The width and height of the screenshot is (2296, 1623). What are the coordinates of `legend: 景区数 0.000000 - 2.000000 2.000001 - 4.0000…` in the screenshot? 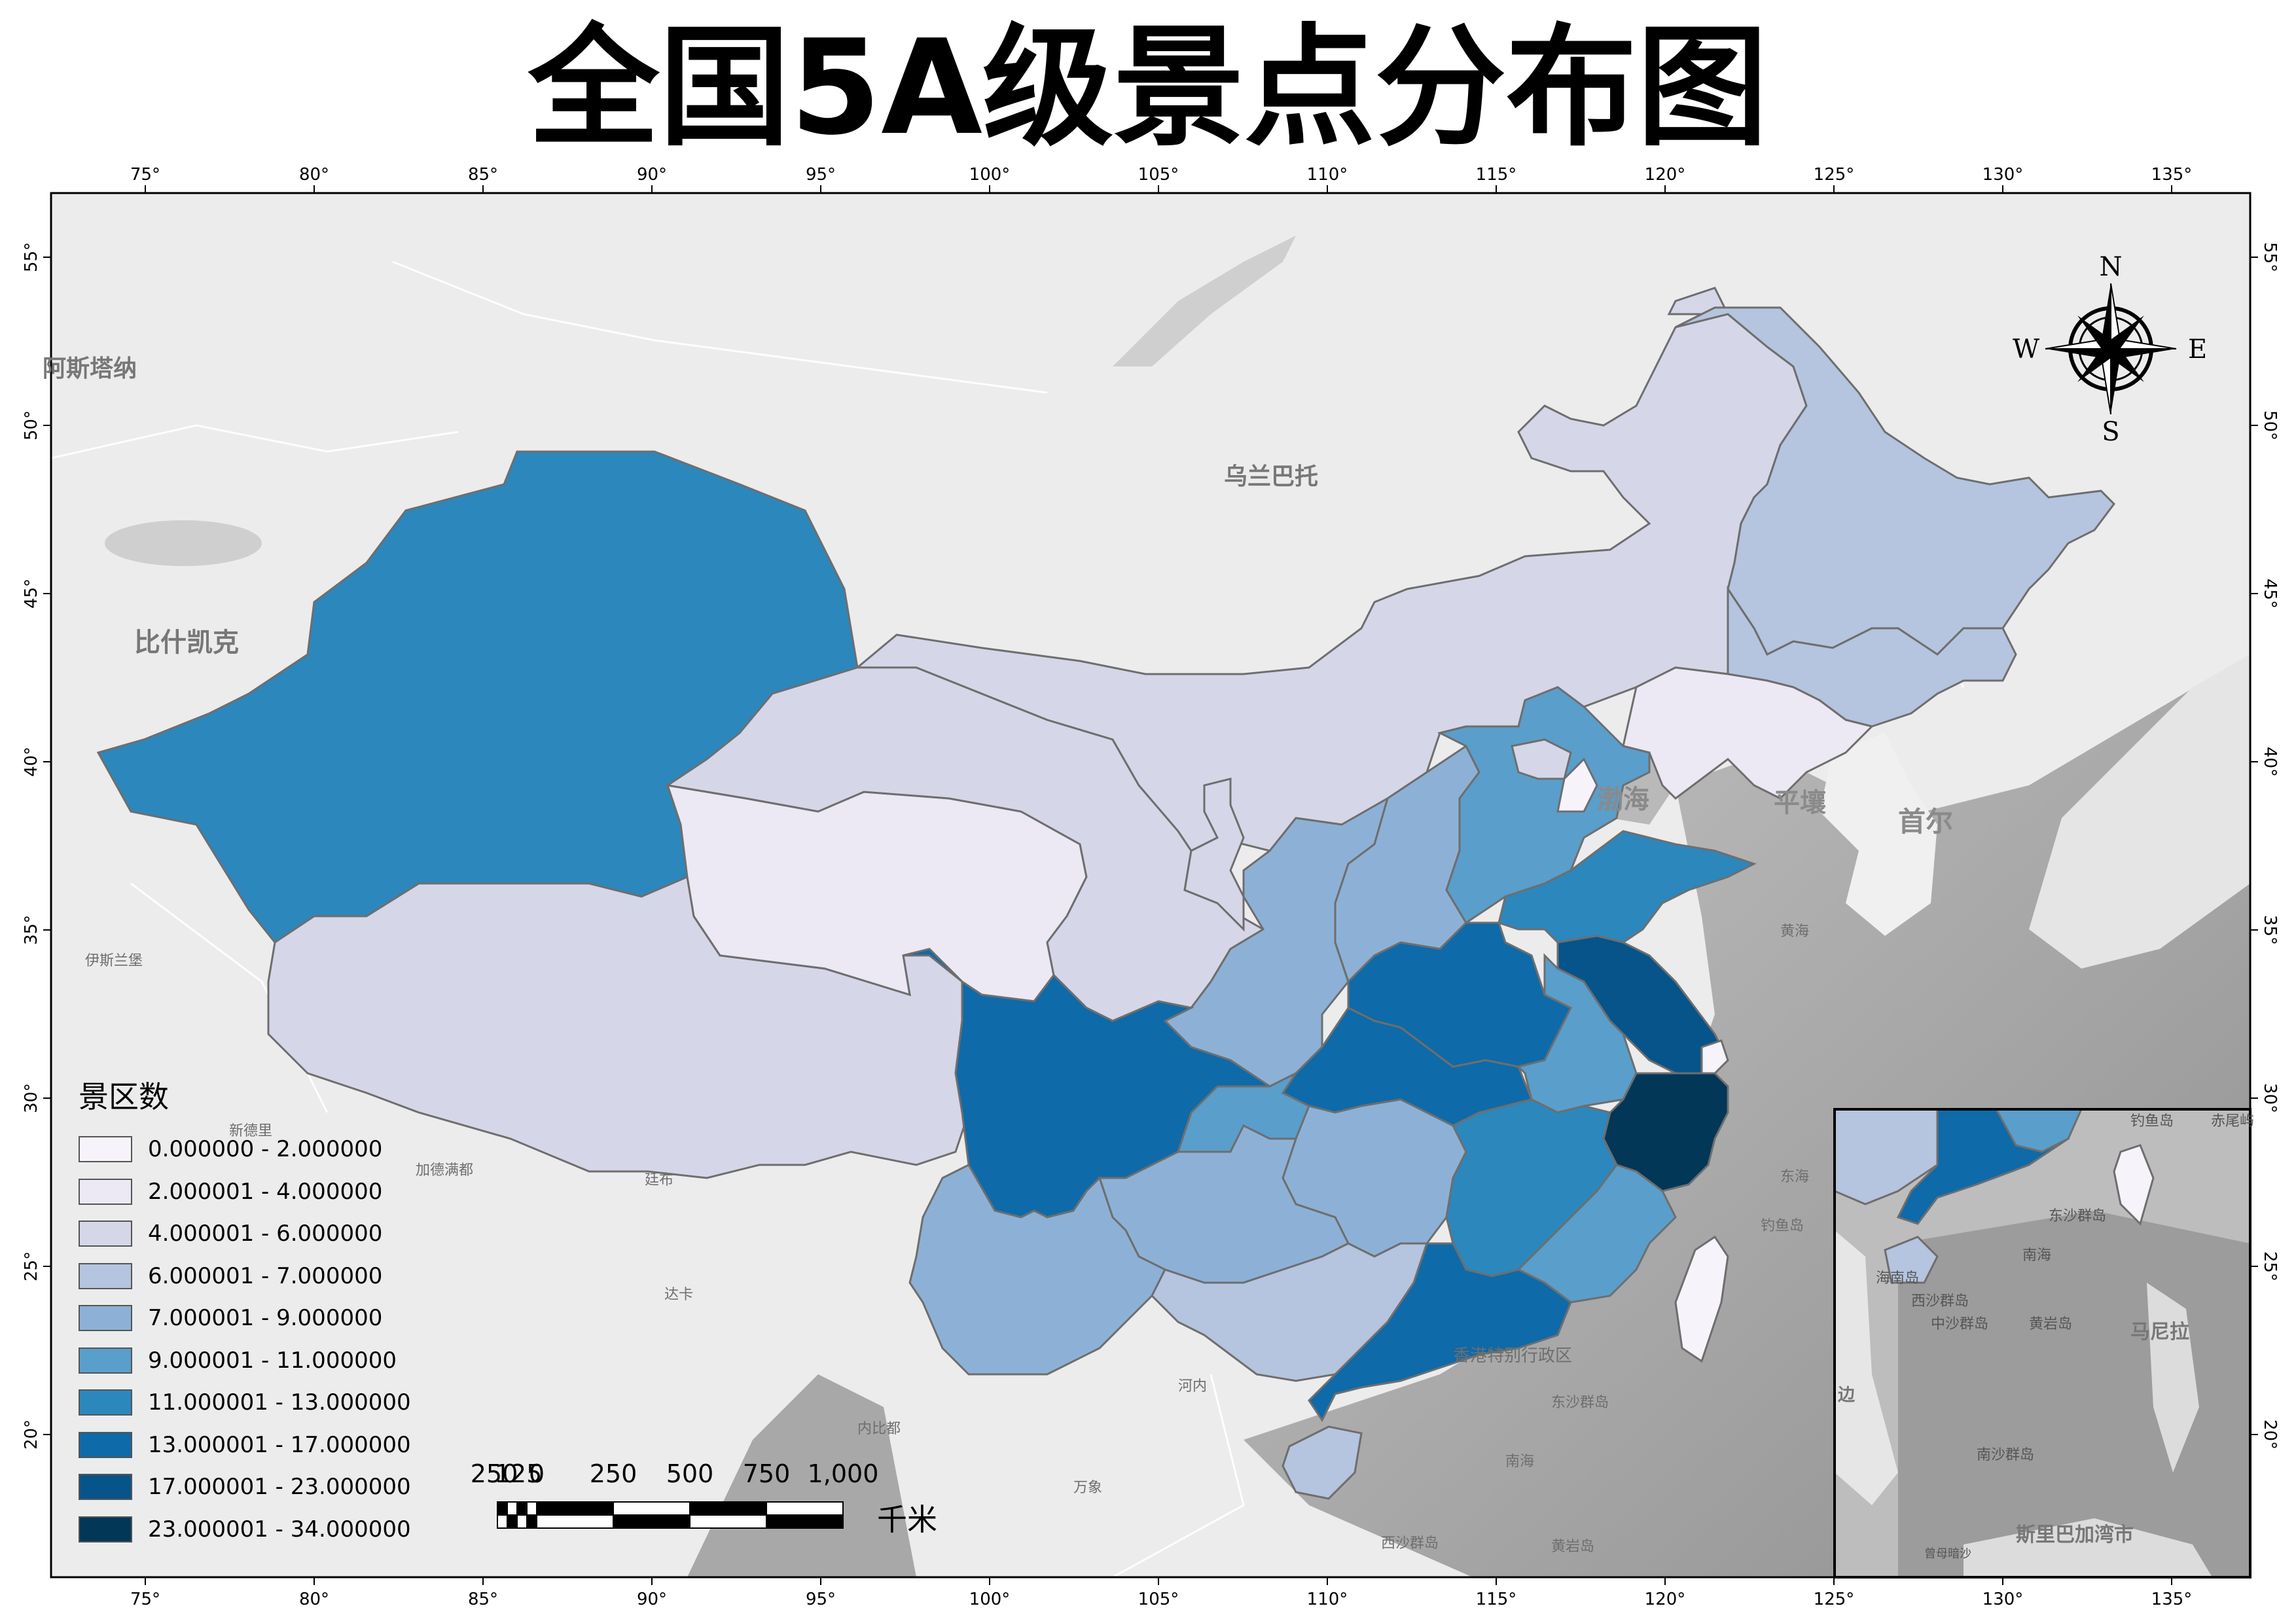 It's located at (245, 1311).